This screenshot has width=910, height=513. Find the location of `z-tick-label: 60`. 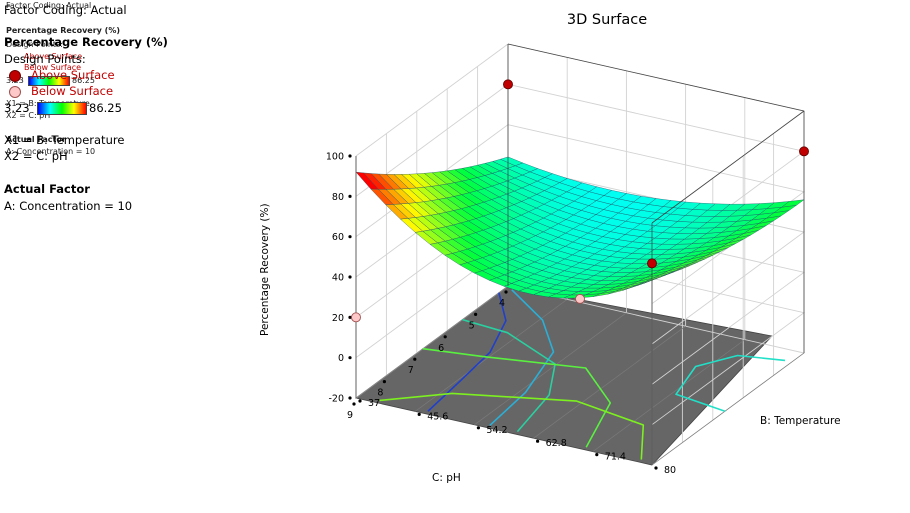

z-tick-label: 60 is located at coordinates (338, 237).